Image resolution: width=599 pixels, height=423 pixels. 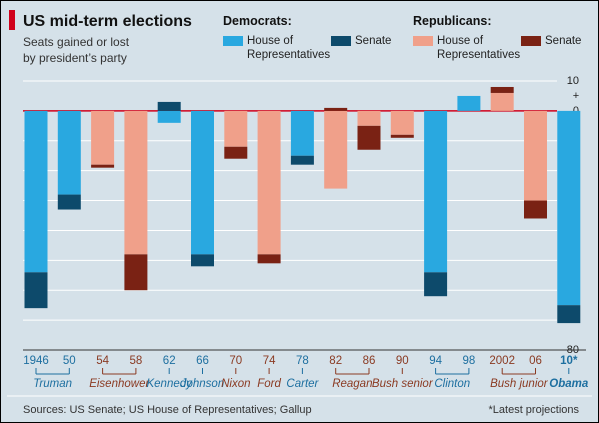 I want to click on x-tick-label: 98, so click(x=469, y=361).